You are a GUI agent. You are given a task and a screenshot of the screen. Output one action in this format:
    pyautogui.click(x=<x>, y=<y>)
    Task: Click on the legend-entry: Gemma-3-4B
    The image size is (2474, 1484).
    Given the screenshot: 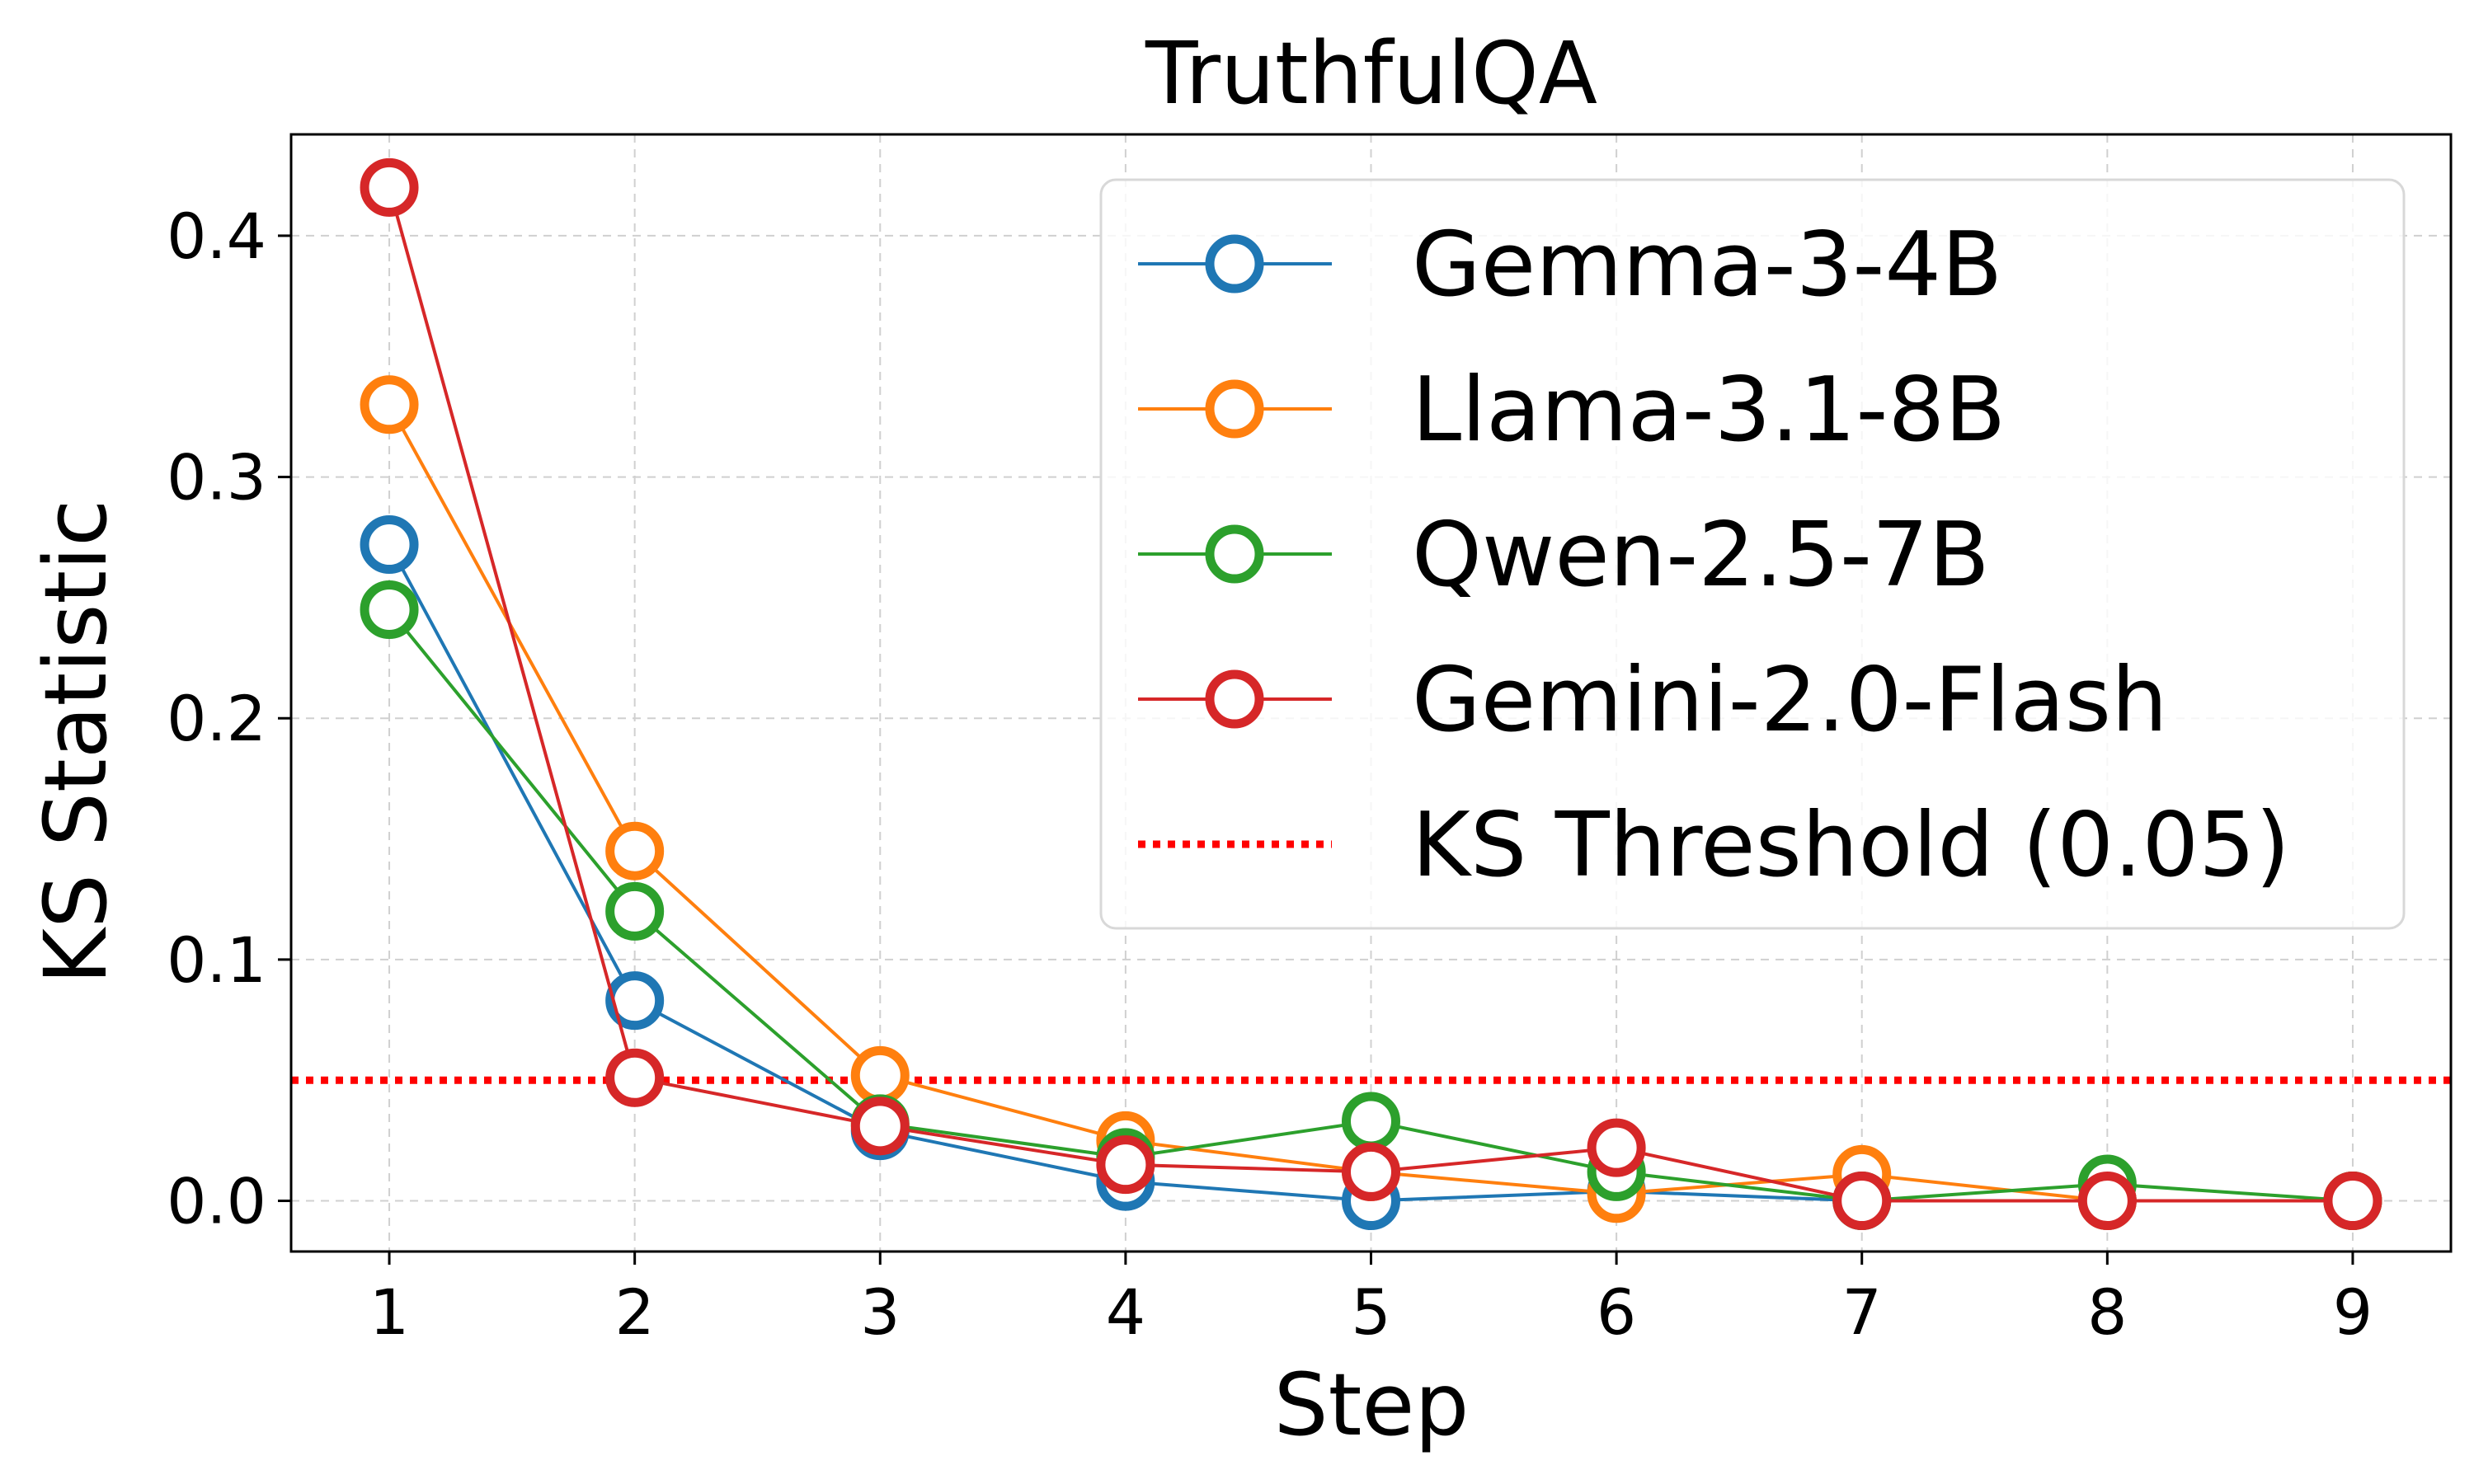 What is the action you would take?
    pyautogui.click(x=1570, y=265)
    